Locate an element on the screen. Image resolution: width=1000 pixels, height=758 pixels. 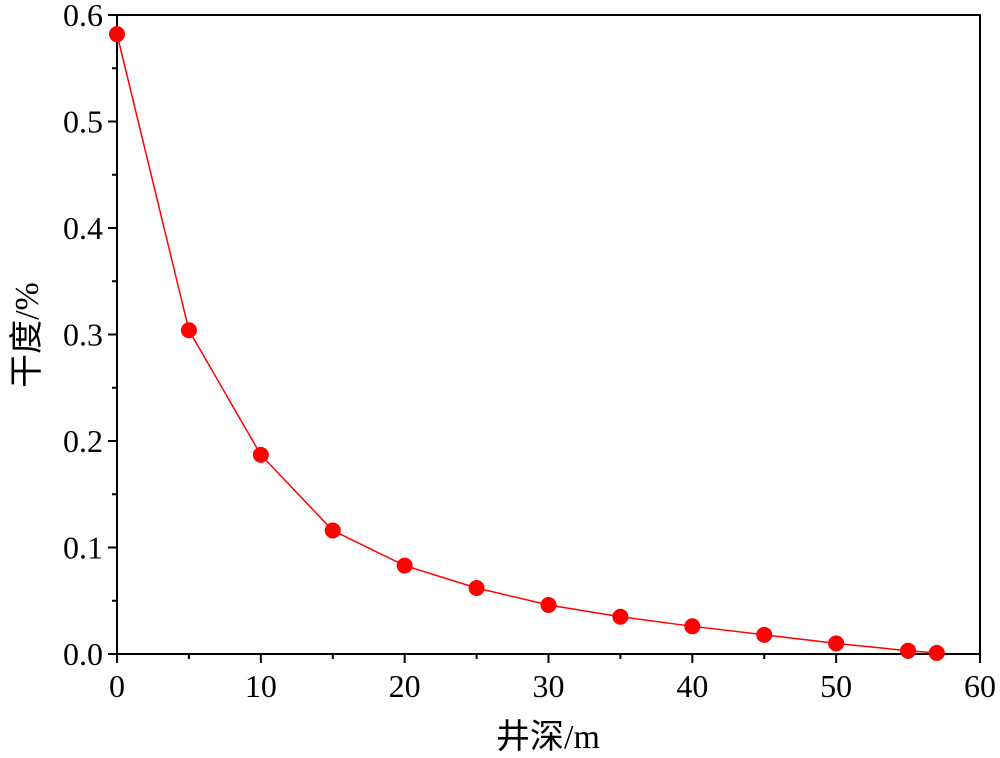
x-tick-label: 0 is located at coordinates (117, 686).